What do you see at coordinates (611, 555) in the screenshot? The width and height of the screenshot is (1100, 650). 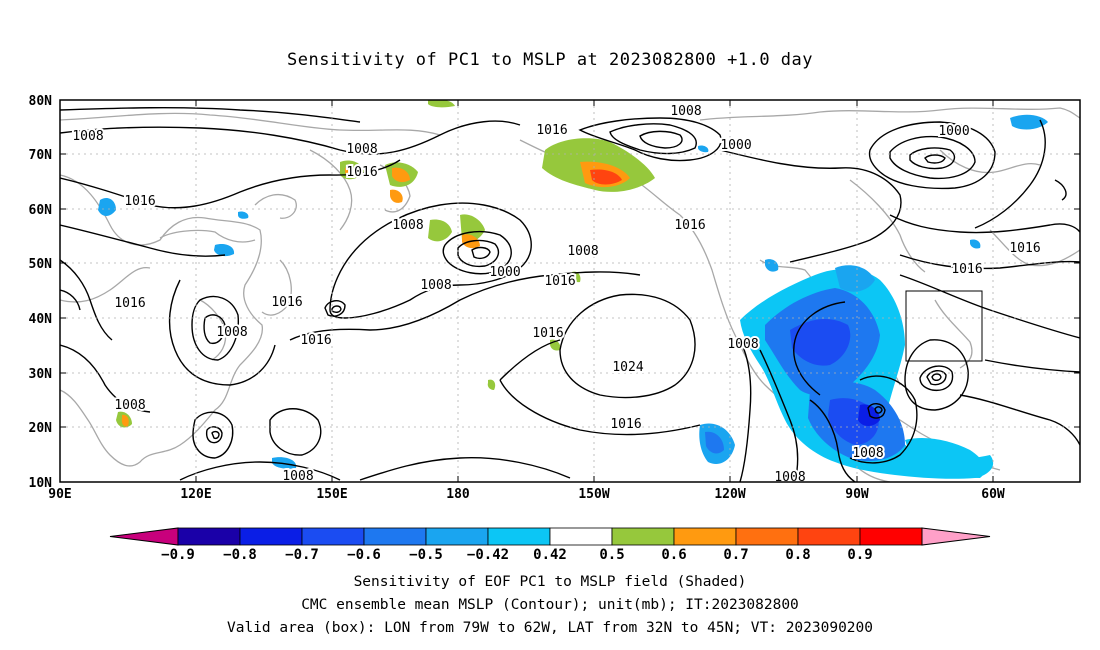 I see `colorbar-label: 0.5` at bounding box center [611, 555].